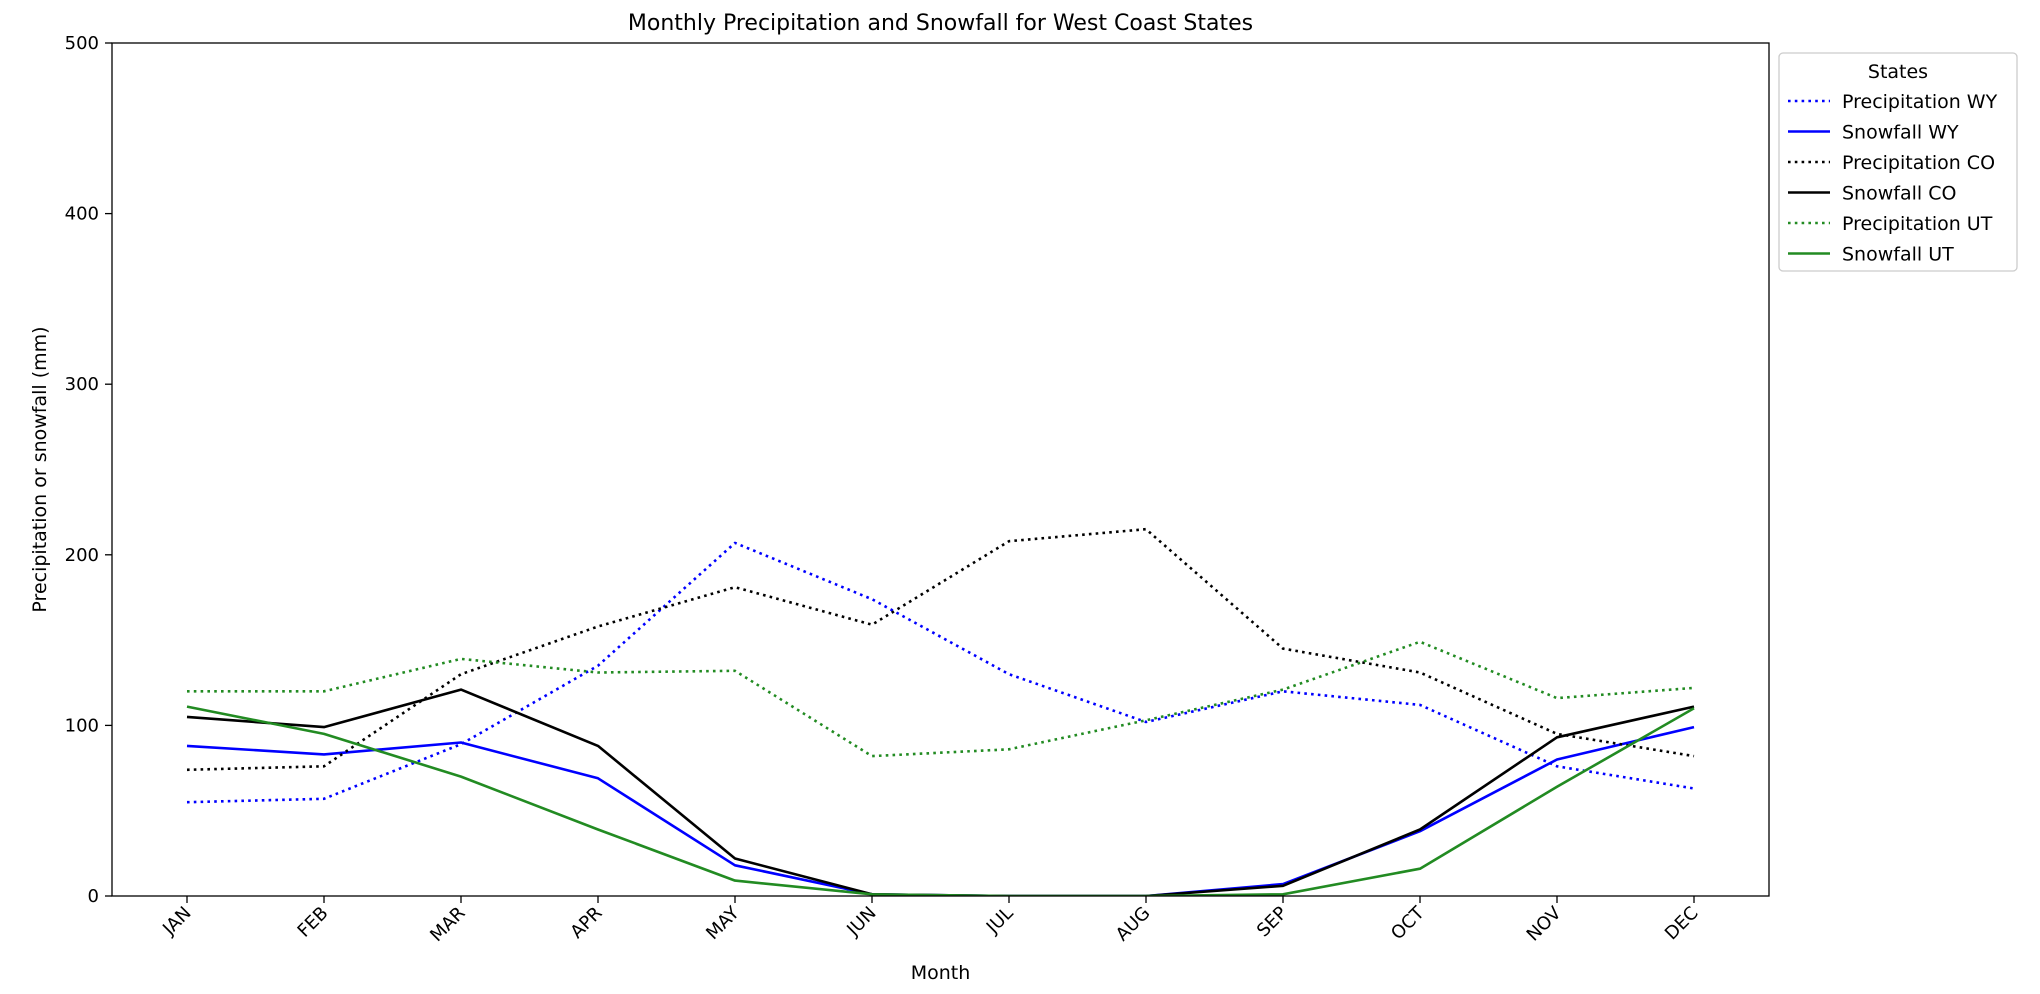 Image resolution: width=2040 pixels, height=994 pixels. I want to click on legend-entry-label: Precipitation CO, so click(1918, 163).